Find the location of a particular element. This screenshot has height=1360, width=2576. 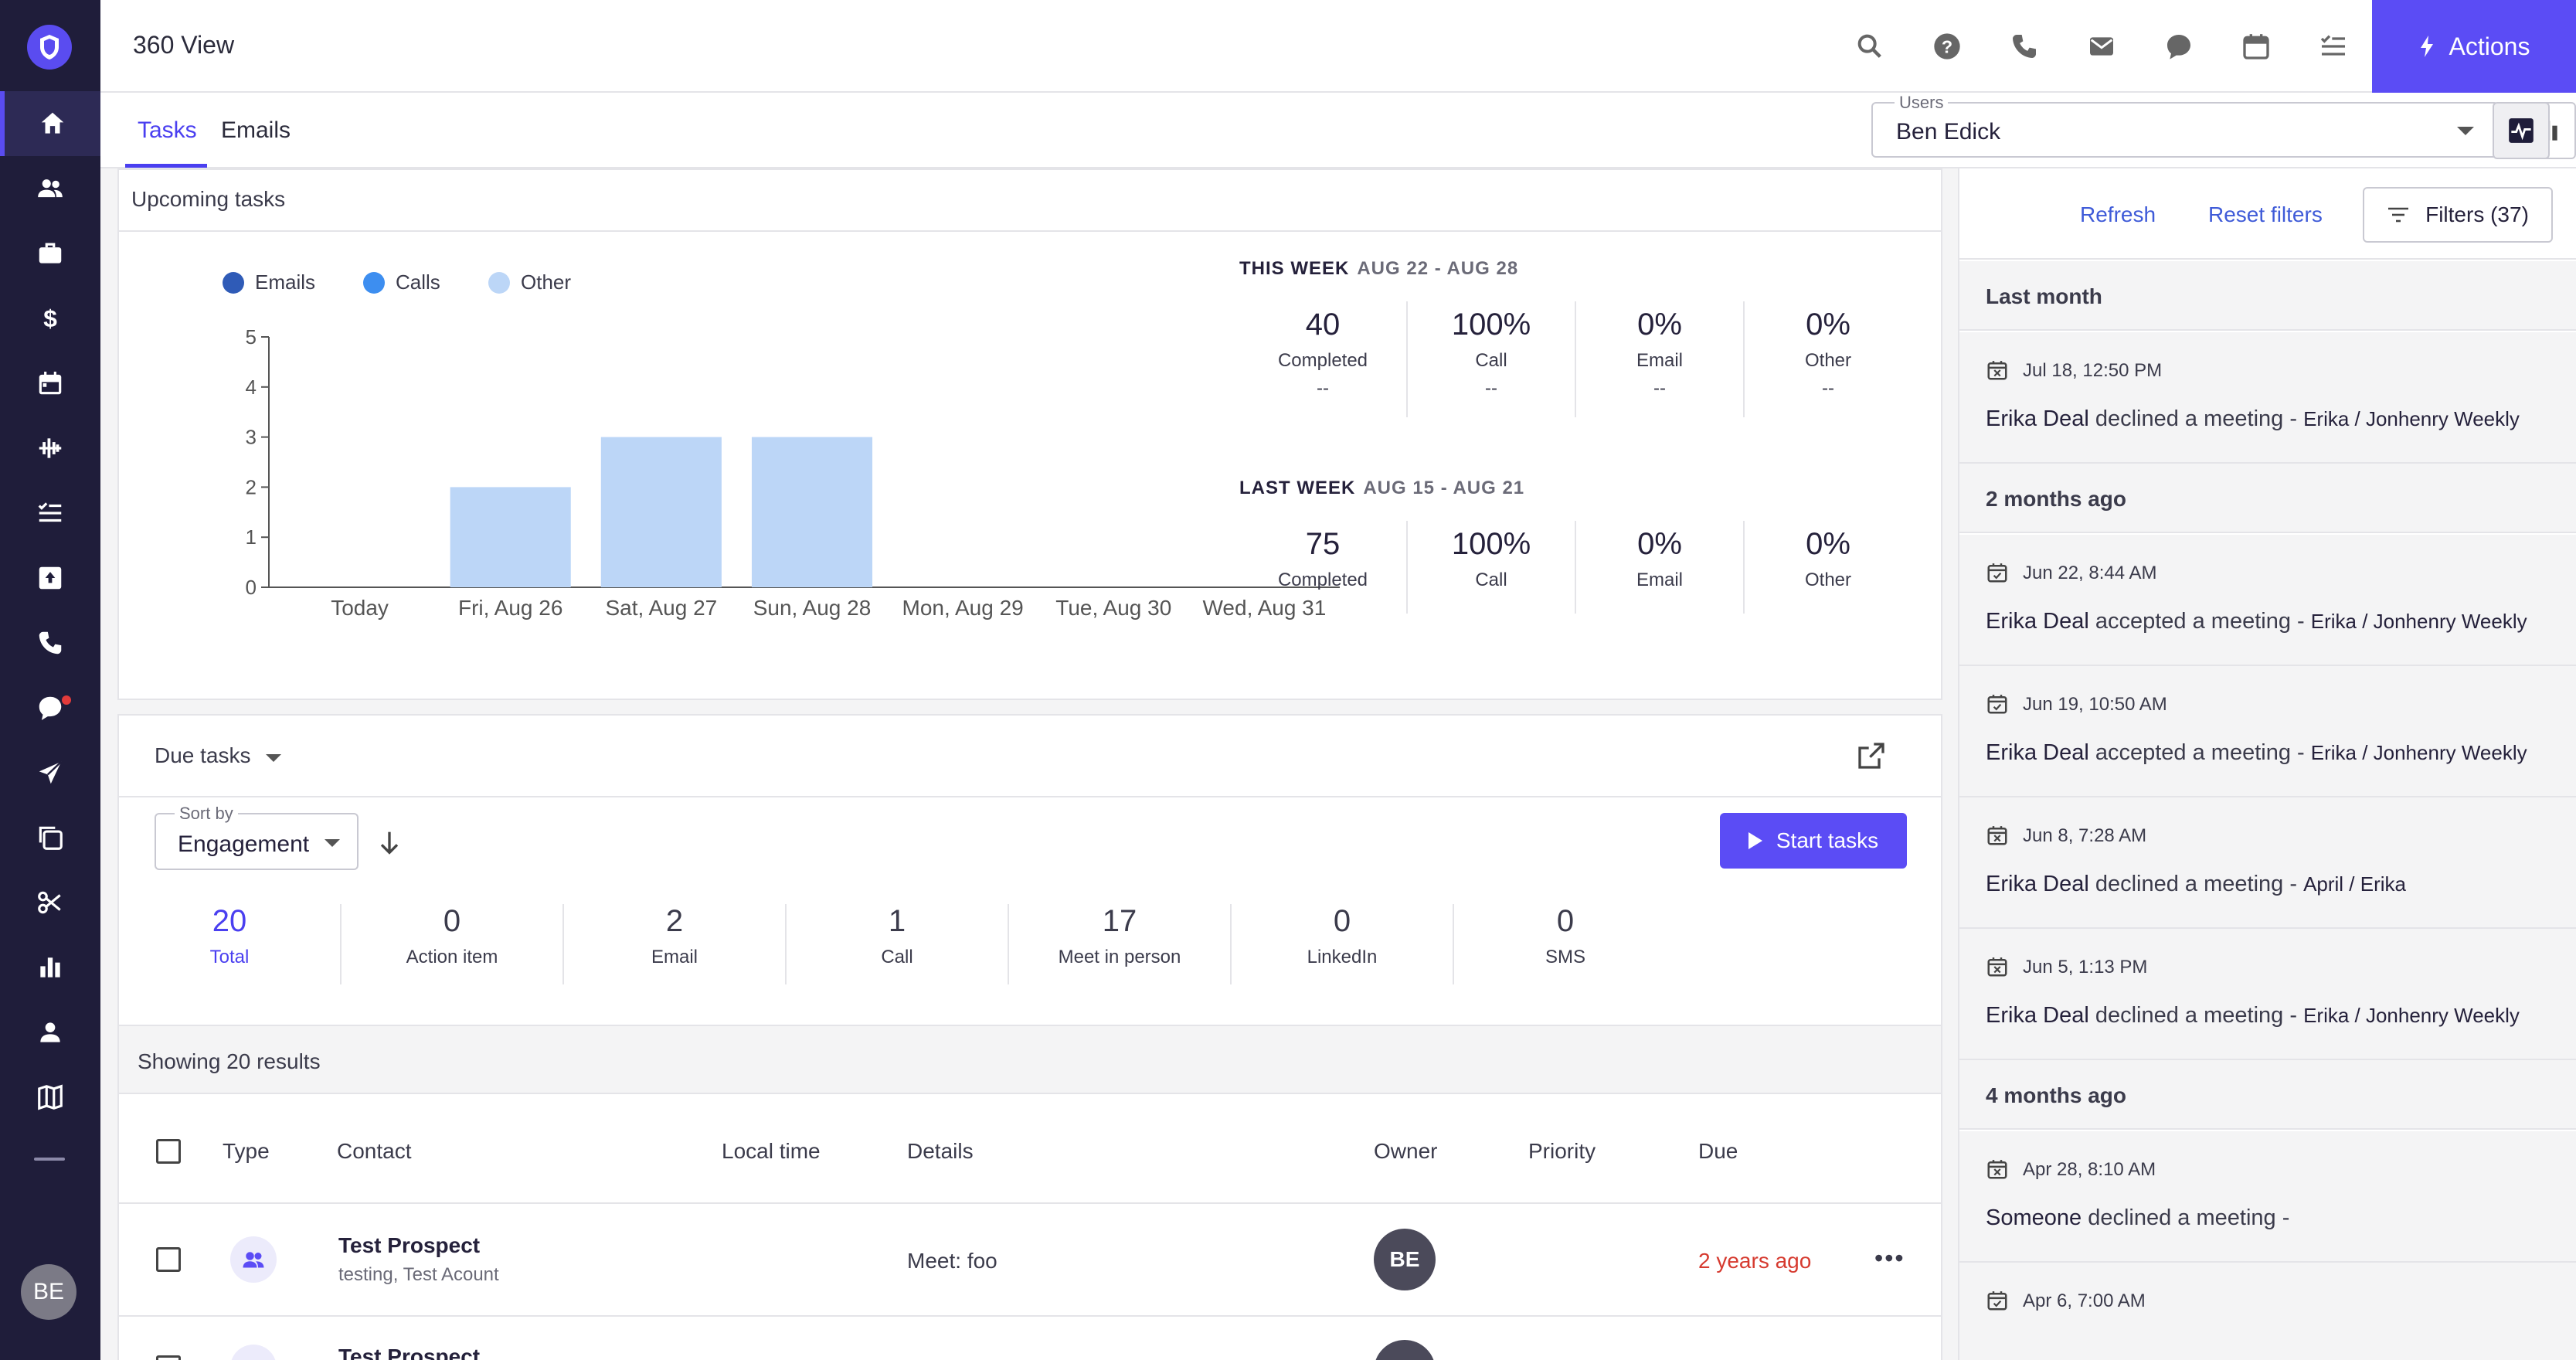

legend-label: Other is located at coordinates (546, 282).